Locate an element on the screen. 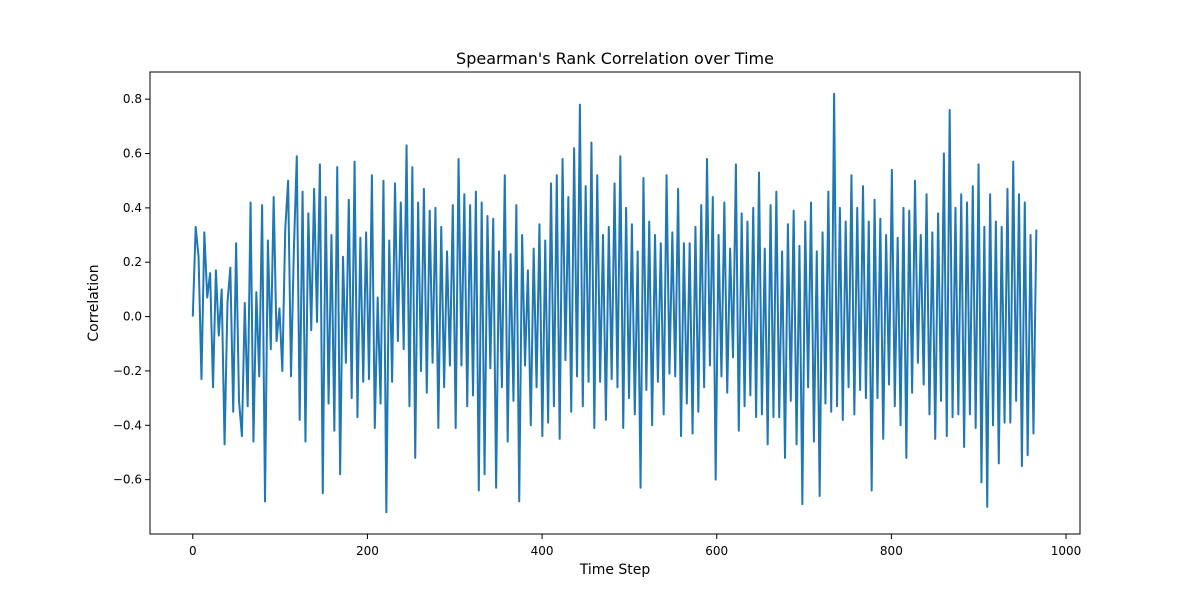 This screenshot has height=604, width=1200. x-axis-label: Time Step is located at coordinates (615, 570).